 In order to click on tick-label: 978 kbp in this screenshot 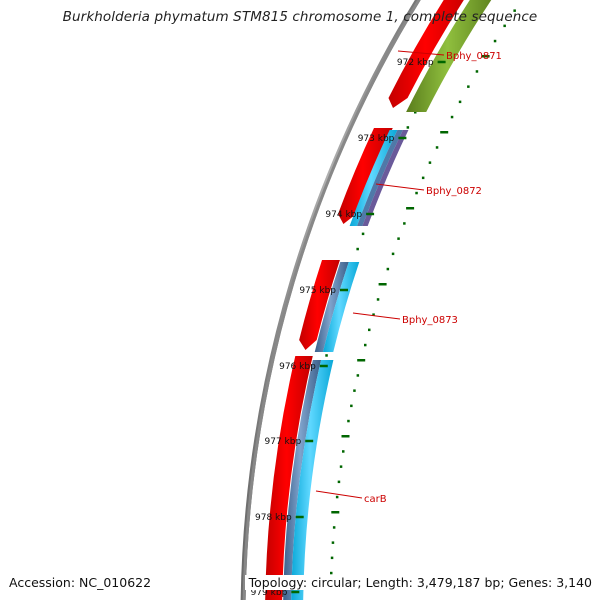, I will do `click(273, 518)`.